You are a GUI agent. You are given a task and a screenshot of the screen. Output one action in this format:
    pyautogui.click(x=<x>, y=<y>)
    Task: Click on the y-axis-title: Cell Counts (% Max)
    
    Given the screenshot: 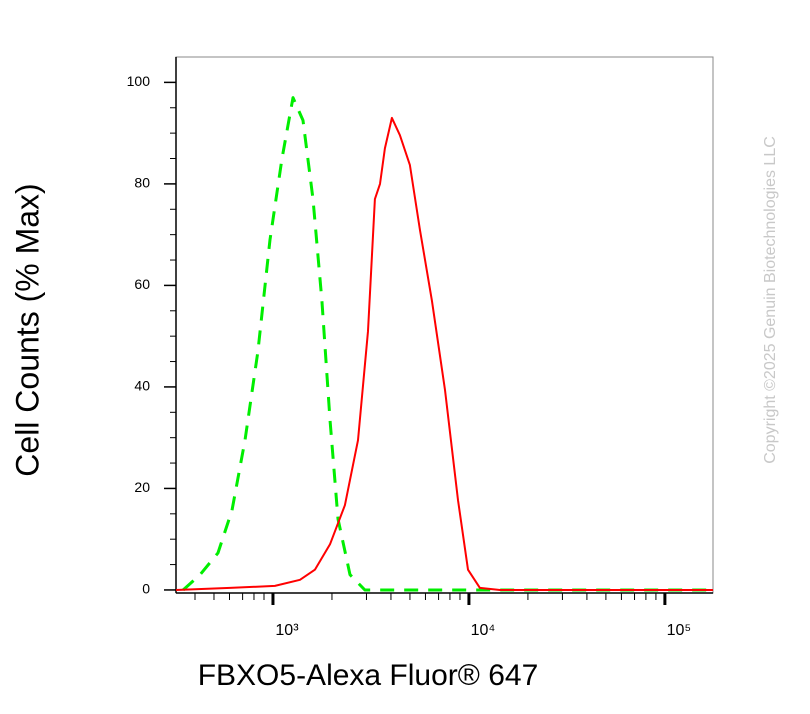 What is the action you would take?
    pyautogui.click(x=27, y=329)
    